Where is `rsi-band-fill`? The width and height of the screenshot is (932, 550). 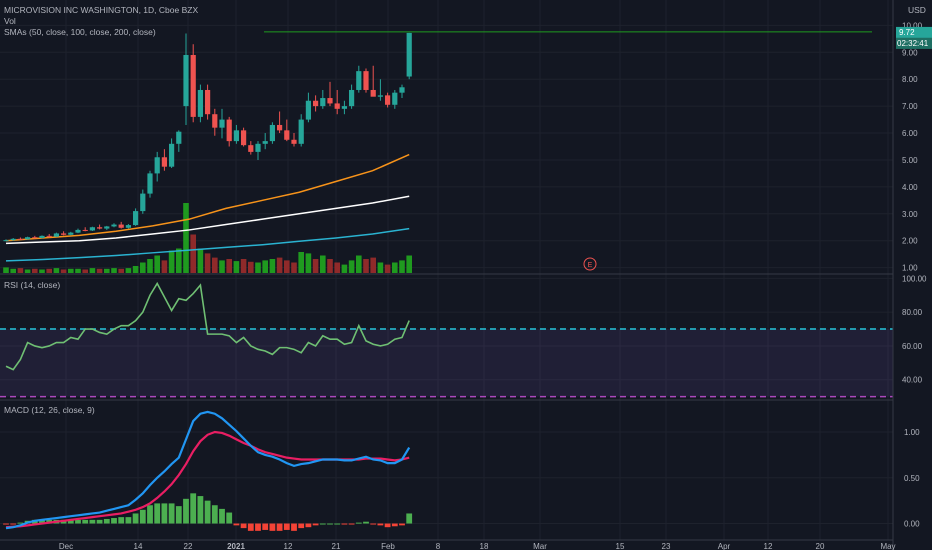 rsi-band-fill is located at coordinates (446, 363).